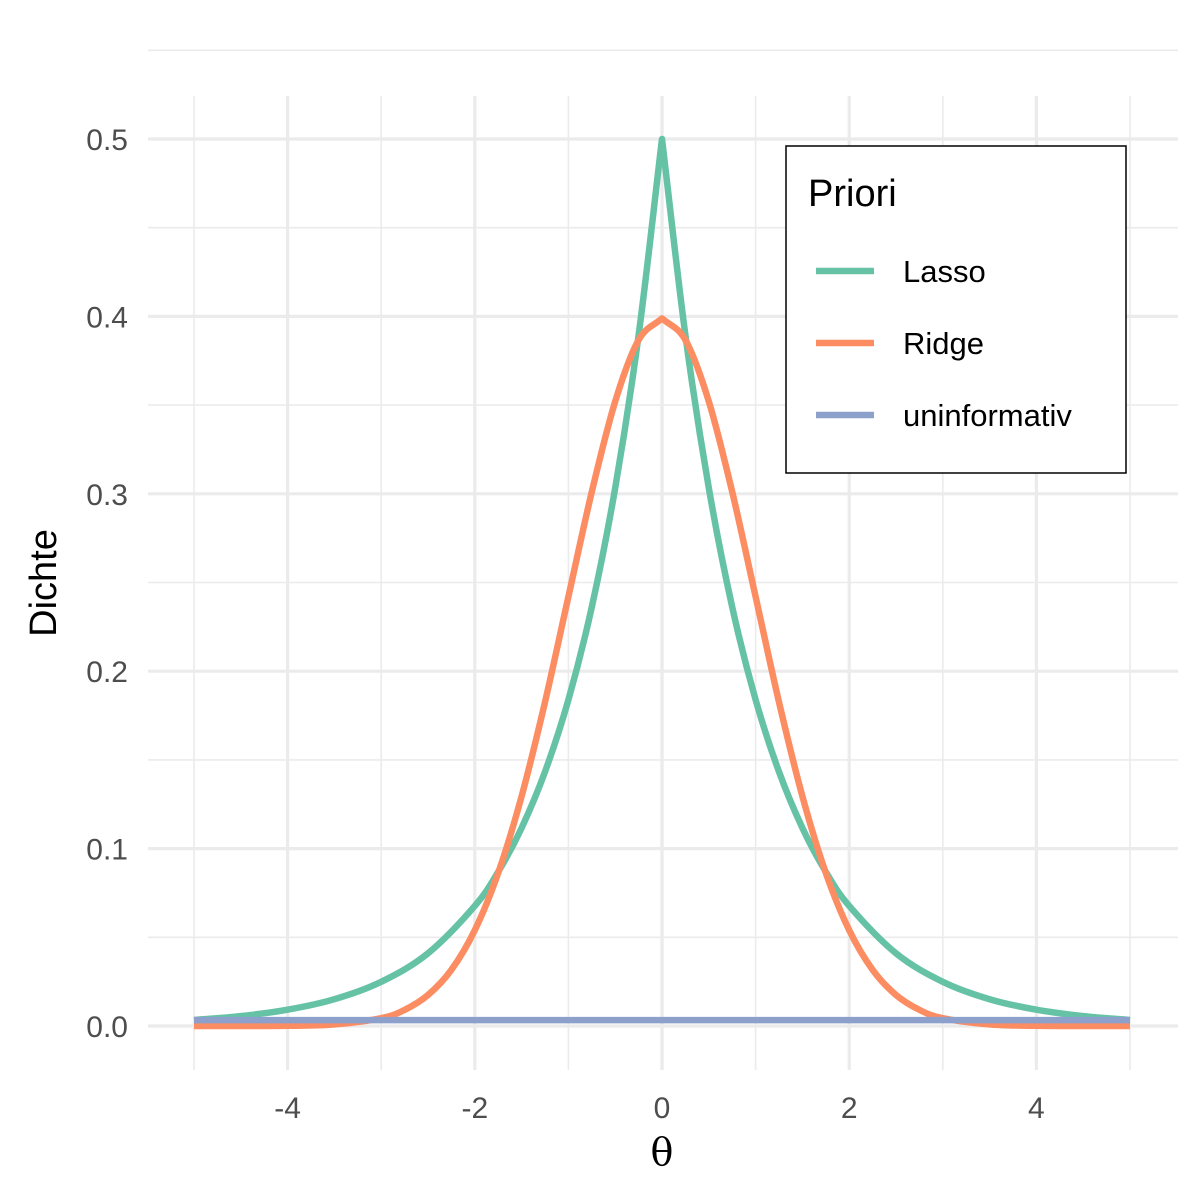 The image size is (1200, 1200). What do you see at coordinates (107, 495) in the screenshot?
I see `y-tick-label: 0.3` at bounding box center [107, 495].